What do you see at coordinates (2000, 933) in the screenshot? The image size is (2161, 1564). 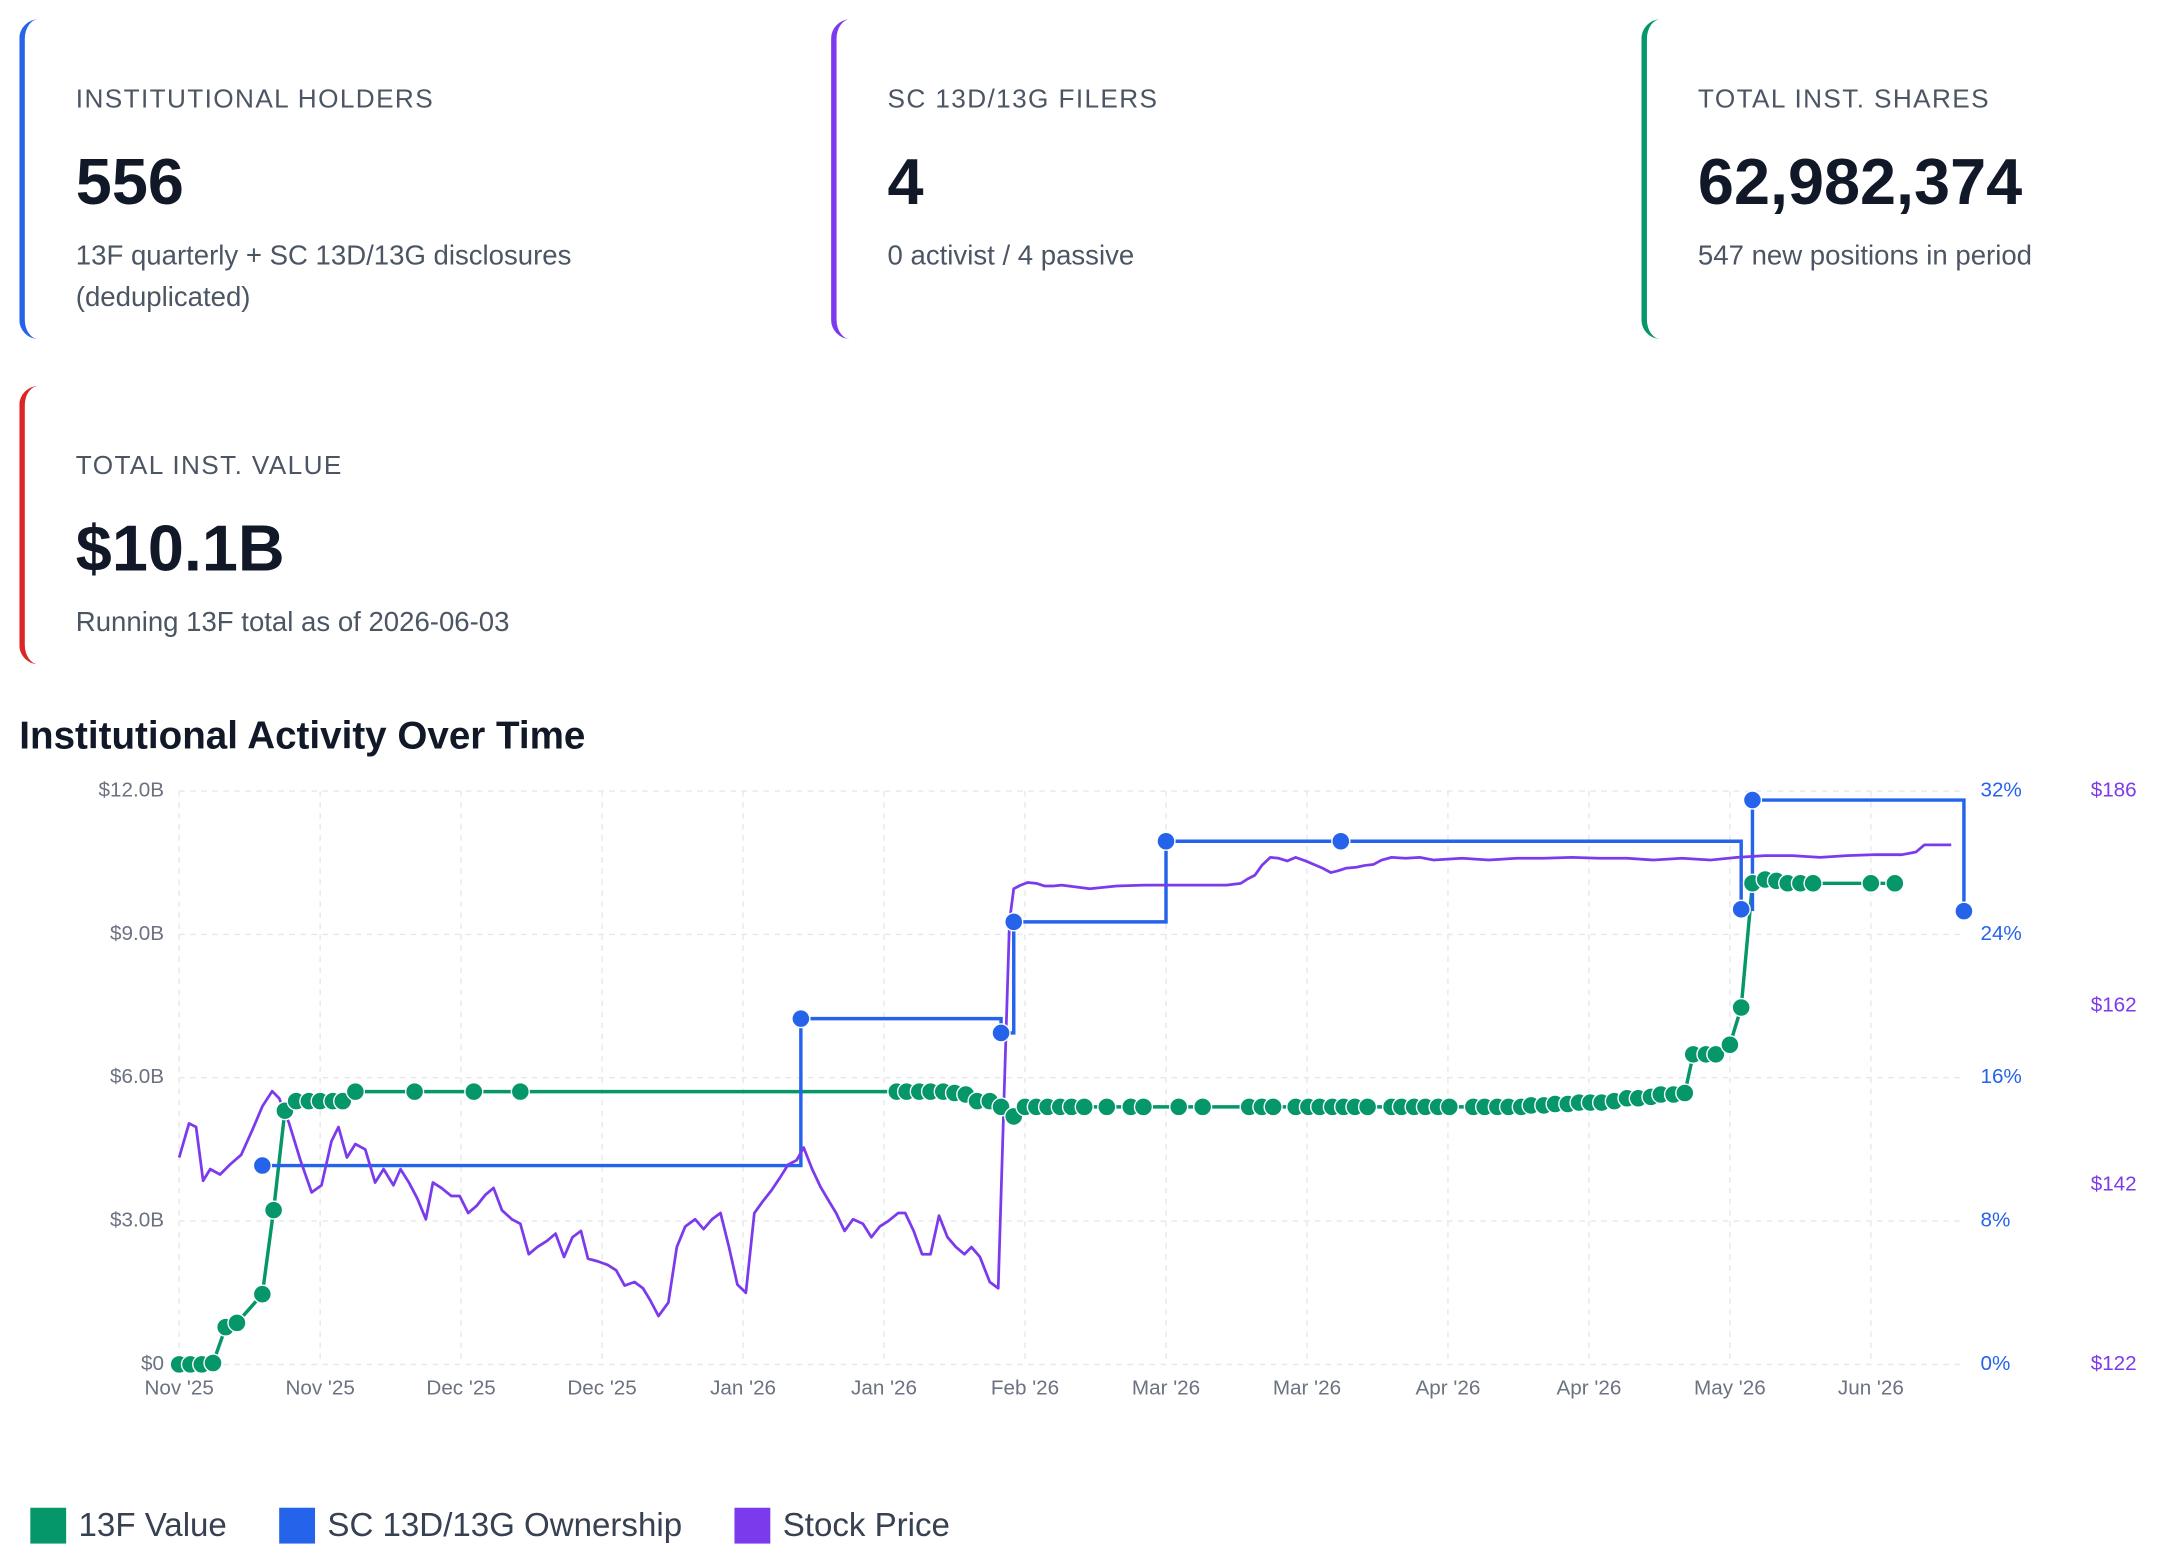 I see `y2-tick-label: 24%` at bounding box center [2000, 933].